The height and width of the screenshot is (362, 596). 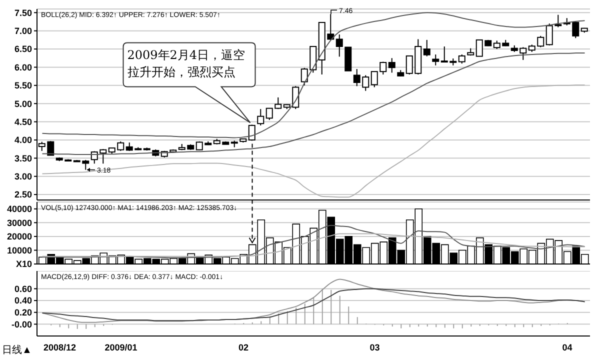 What do you see at coordinates (243, 347) in the screenshot?
I see `x-tick-label: 02` at bounding box center [243, 347].